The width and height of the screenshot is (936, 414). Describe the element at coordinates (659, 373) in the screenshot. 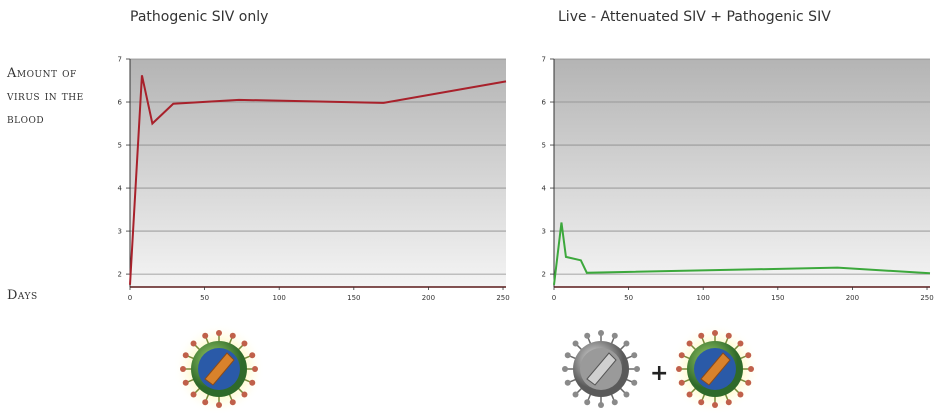

I see `plus-sign: +` at that location.